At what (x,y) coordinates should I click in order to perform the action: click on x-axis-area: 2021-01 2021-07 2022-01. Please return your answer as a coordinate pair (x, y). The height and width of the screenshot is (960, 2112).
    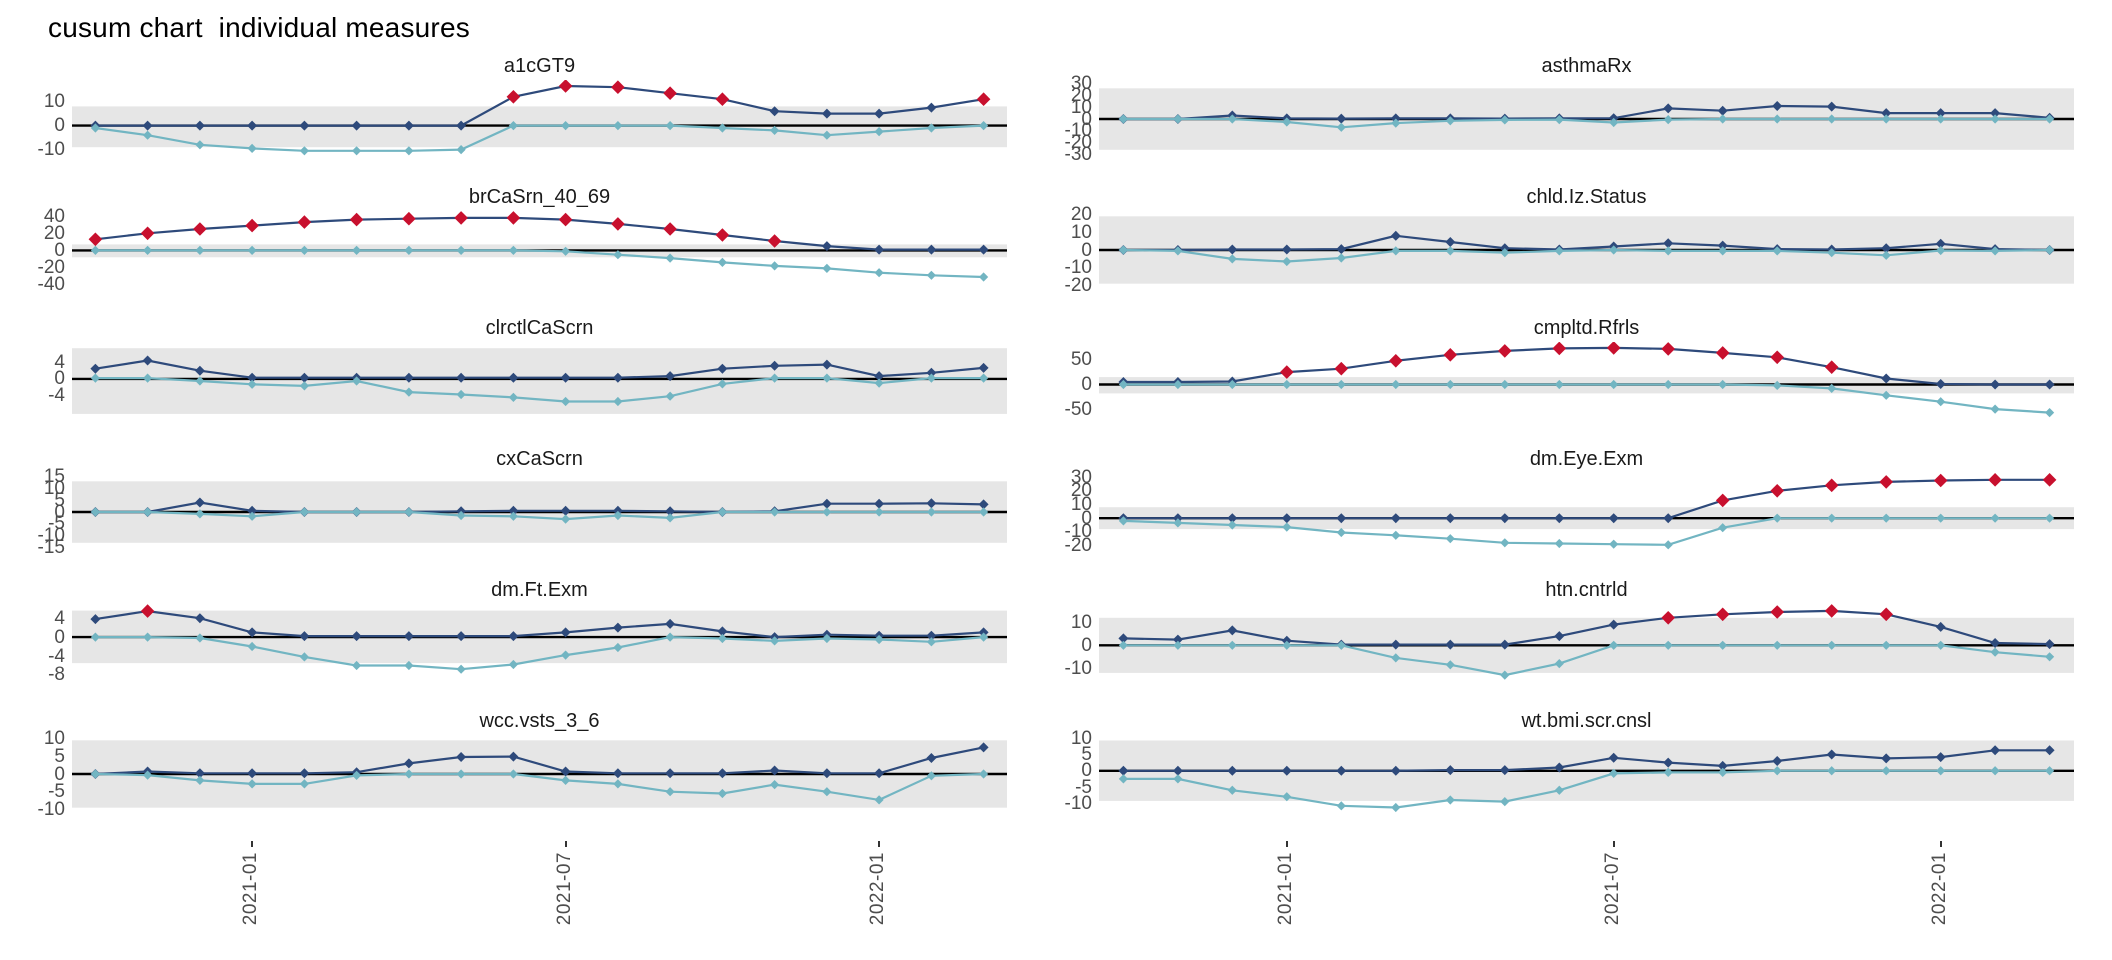
    Looking at the image, I should click on (539, 896).